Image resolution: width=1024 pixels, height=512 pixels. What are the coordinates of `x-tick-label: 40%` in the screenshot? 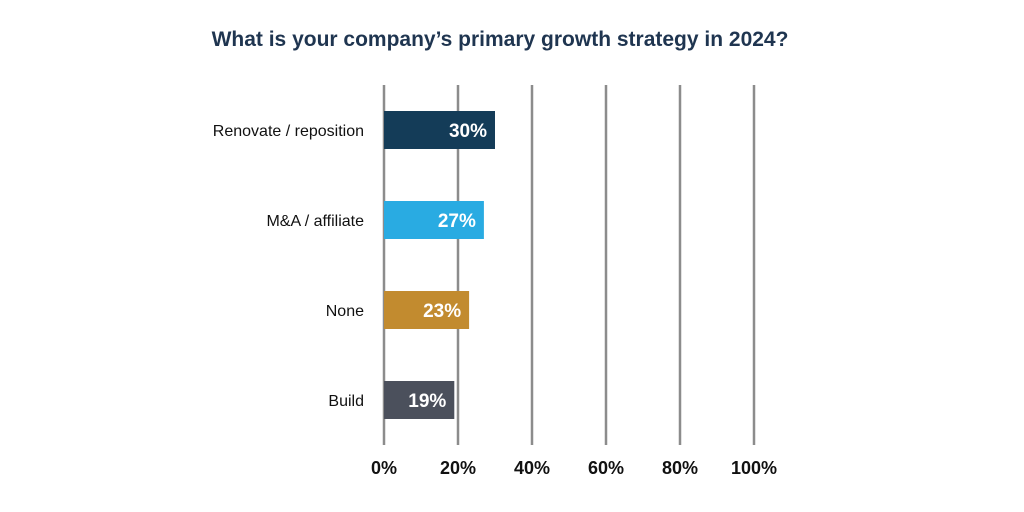 It's located at (532, 468).